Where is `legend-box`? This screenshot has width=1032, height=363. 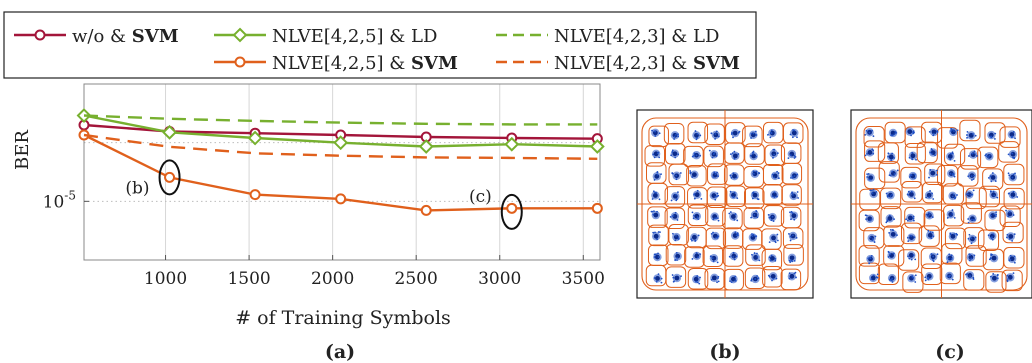
legend-box is located at coordinates (380, 45).